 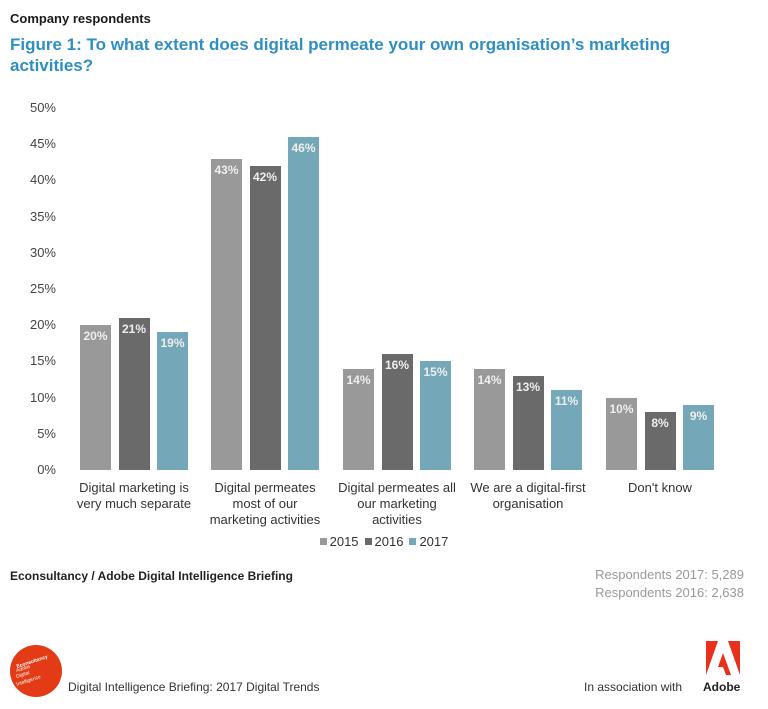 What do you see at coordinates (434, 541) in the screenshot?
I see `legend-label: 2017` at bounding box center [434, 541].